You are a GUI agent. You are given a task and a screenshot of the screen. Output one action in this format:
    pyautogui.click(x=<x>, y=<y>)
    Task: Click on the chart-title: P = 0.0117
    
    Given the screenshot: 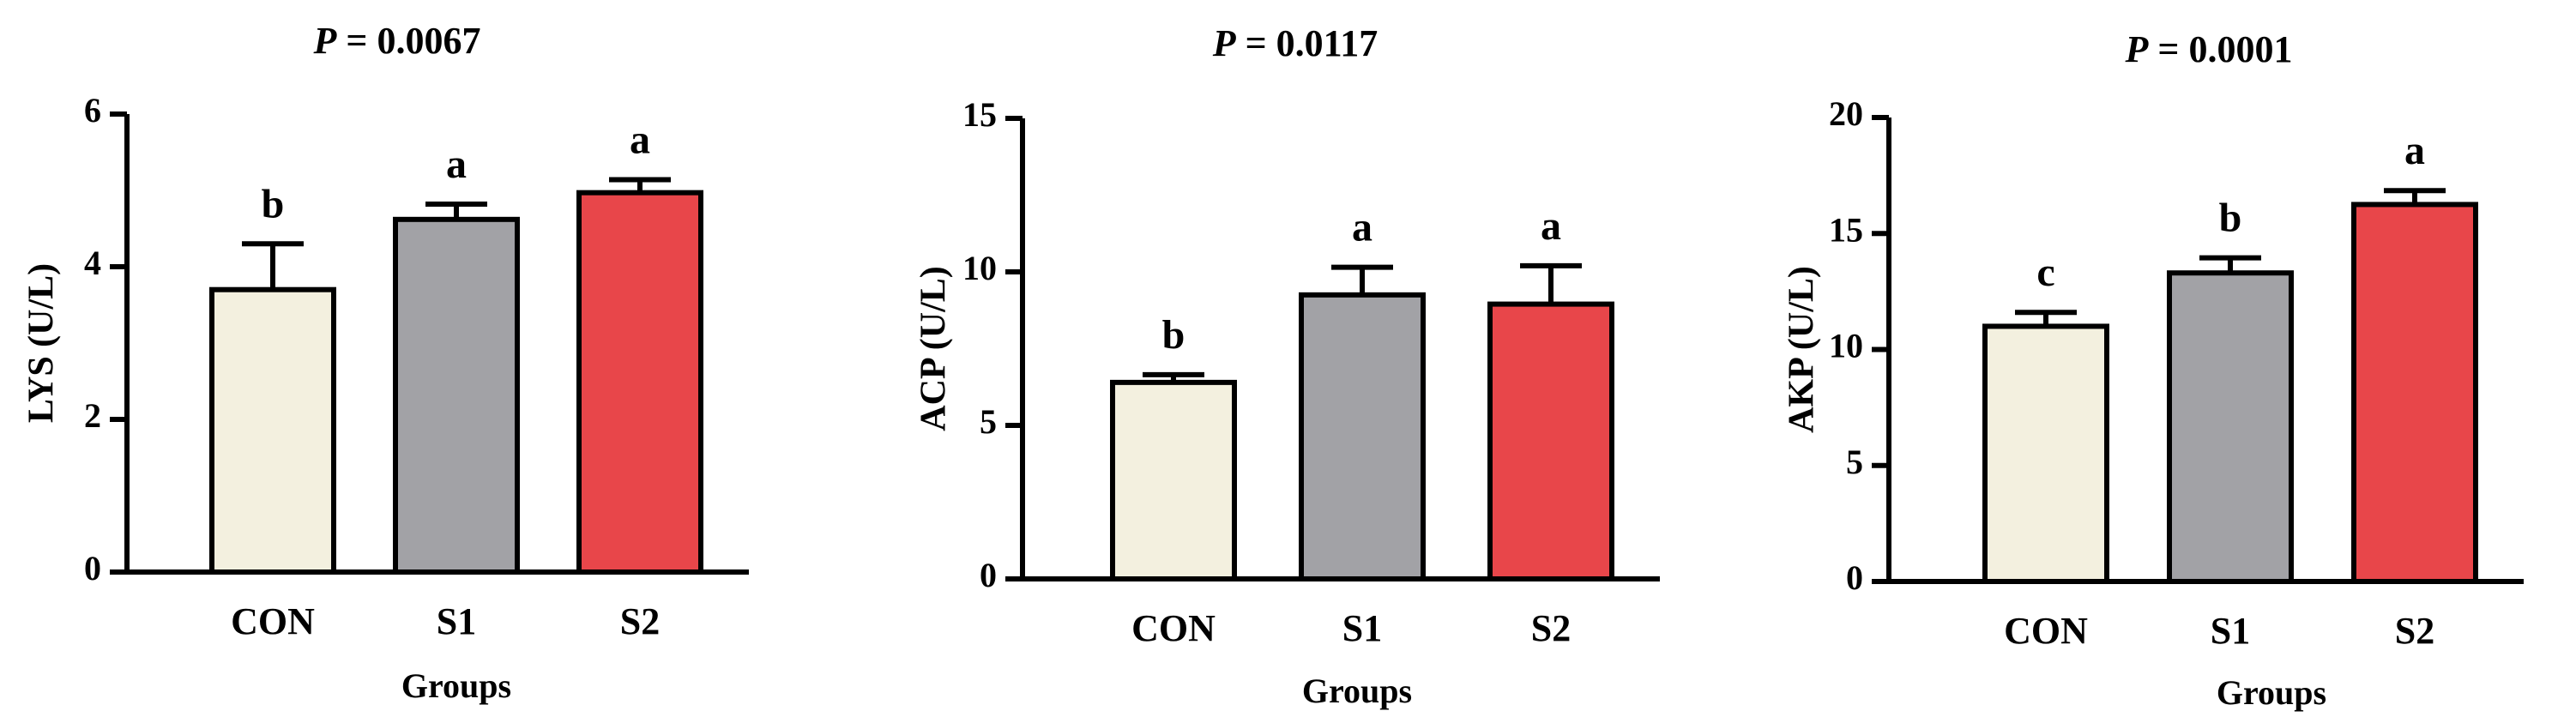 What is the action you would take?
    pyautogui.click(x=1295, y=43)
    